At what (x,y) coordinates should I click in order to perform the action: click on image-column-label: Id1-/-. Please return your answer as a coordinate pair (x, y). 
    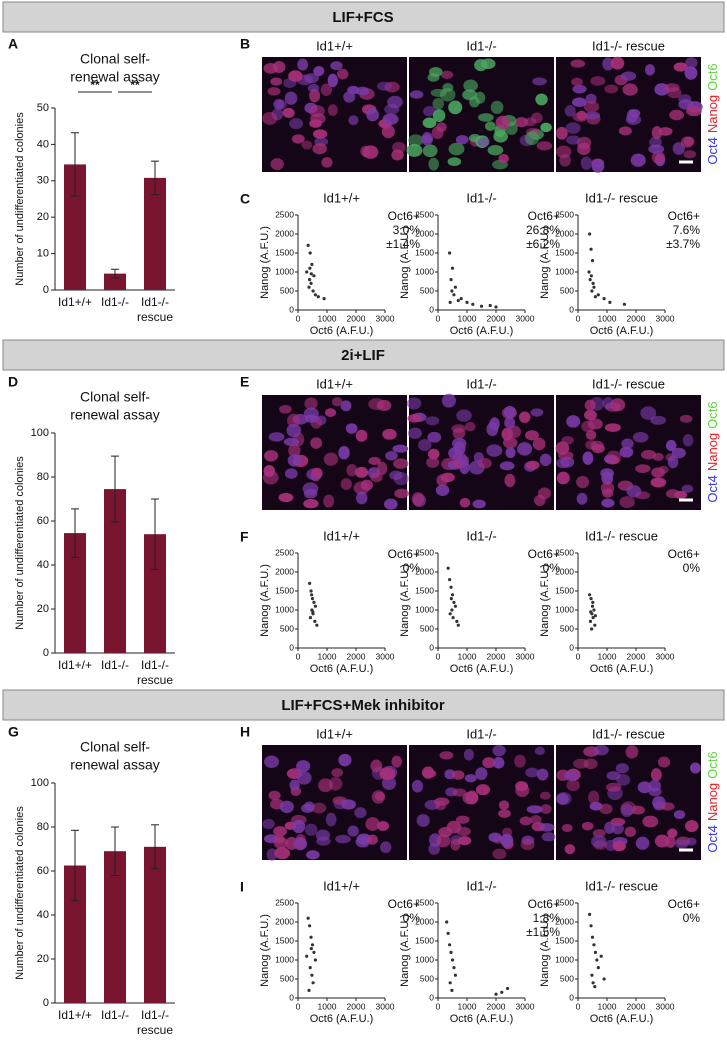
    Looking at the image, I should click on (481, 45).